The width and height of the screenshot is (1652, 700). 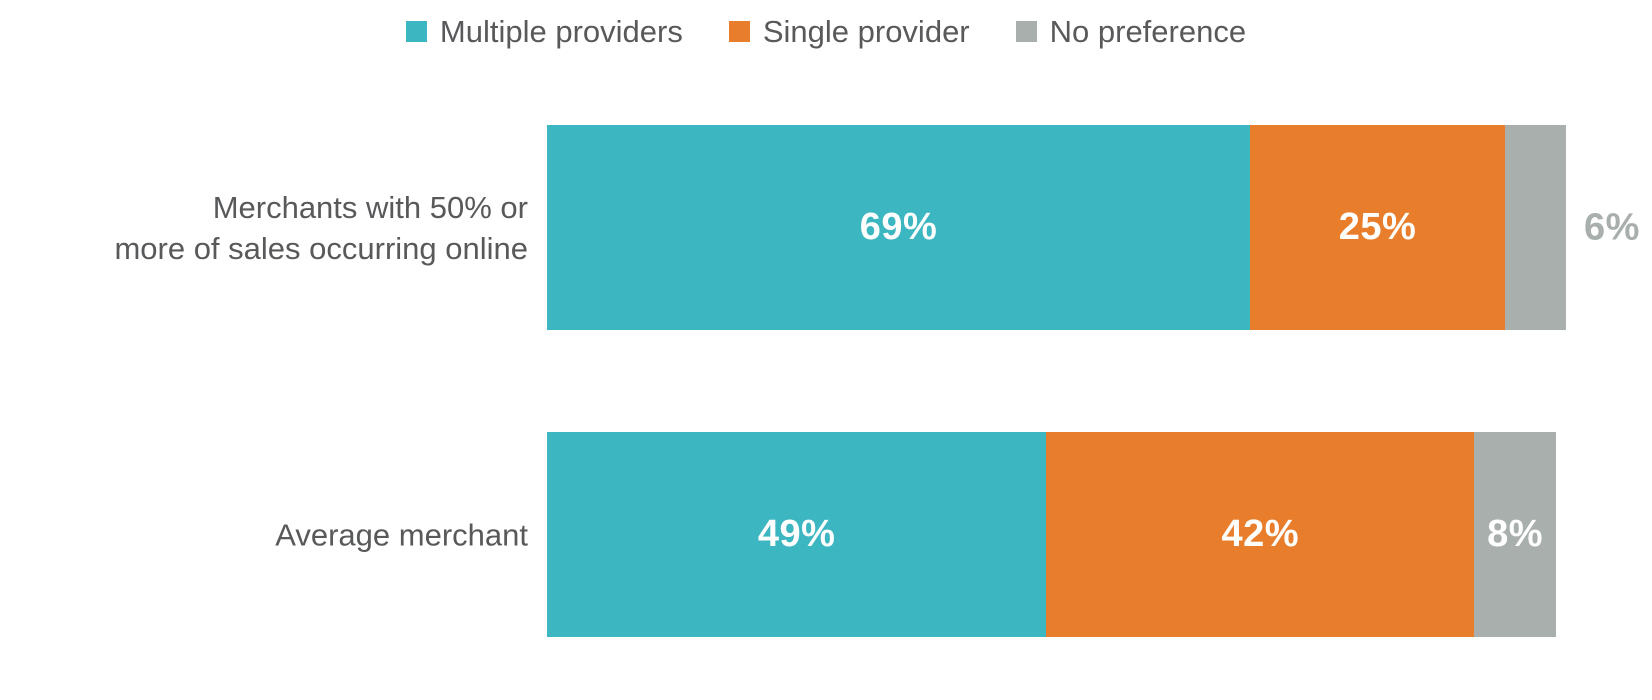 What do you see at coordinates (370, 207) in the screenshot?
I see `category-label-line: Merchants with 50% or` at bounding box center [370, 207].